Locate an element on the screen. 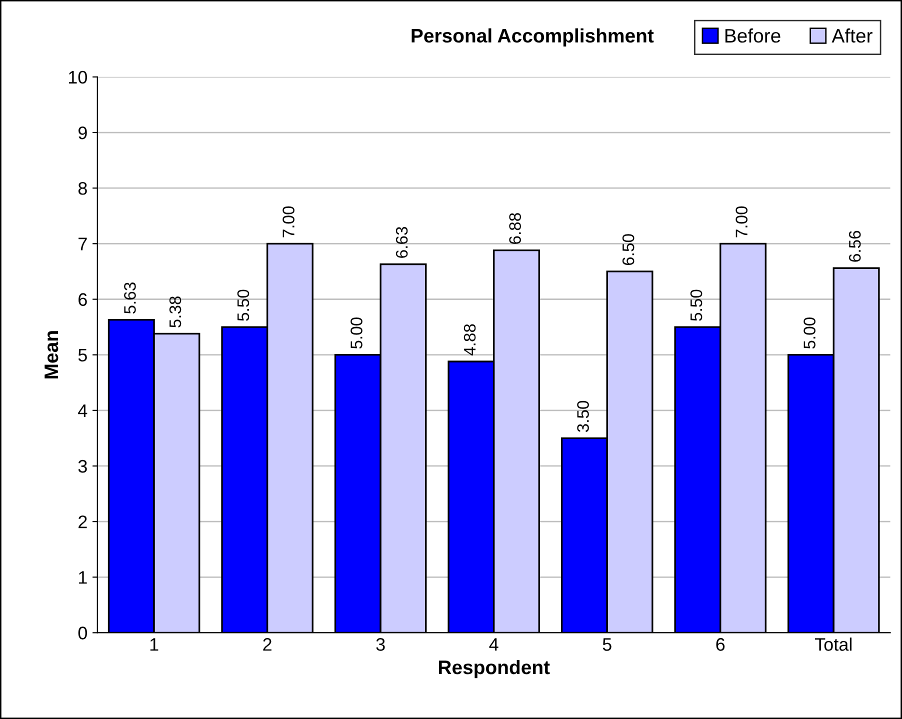 This screenshot has width=902, height=719. data-label: 3.50 is located at coordinates (583, 416).